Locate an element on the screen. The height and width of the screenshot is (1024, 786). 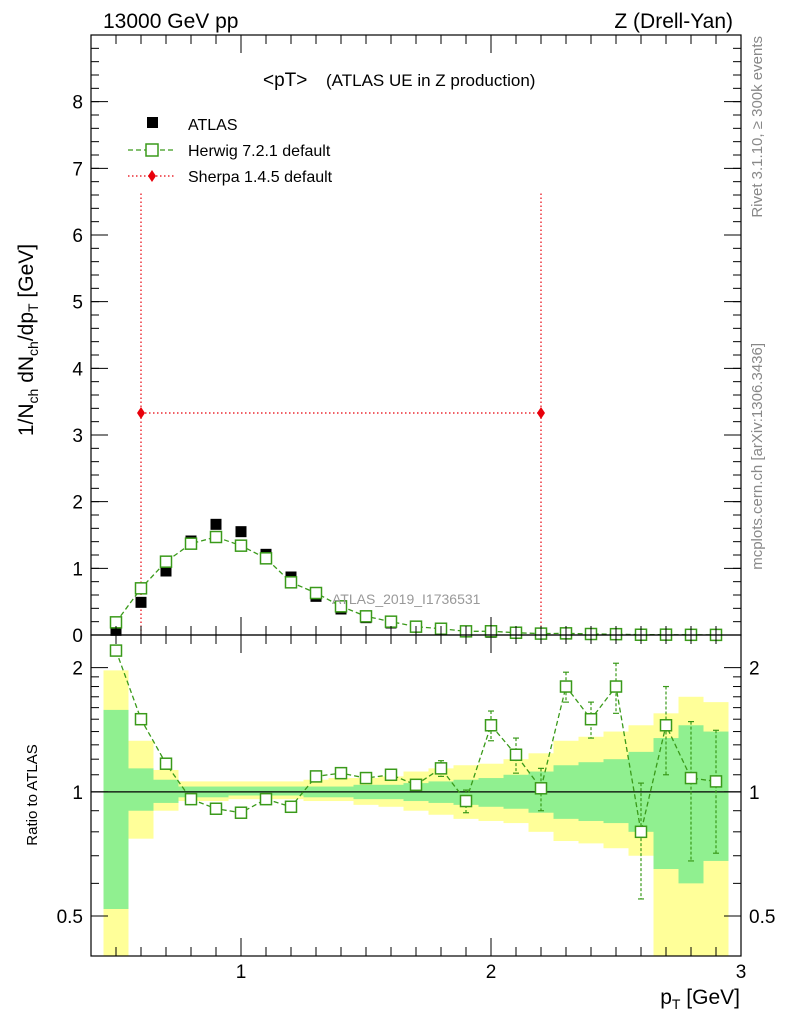
rivet-label: Rivet 3.1.10, ≥ 300k events is located at coordinates (757, 127).